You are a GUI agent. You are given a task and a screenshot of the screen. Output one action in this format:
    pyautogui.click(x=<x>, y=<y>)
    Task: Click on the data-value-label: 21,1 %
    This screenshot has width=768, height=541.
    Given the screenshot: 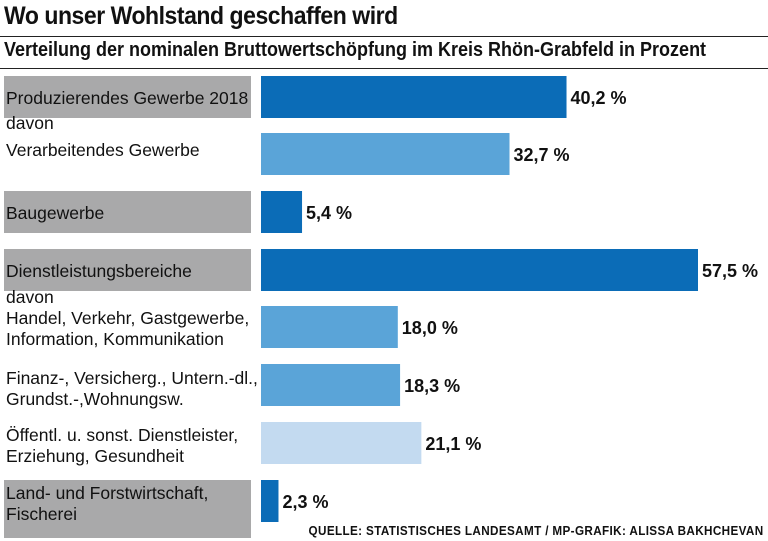 What is the action you would take?
    pyautogui.click(x=453, y=444)
    